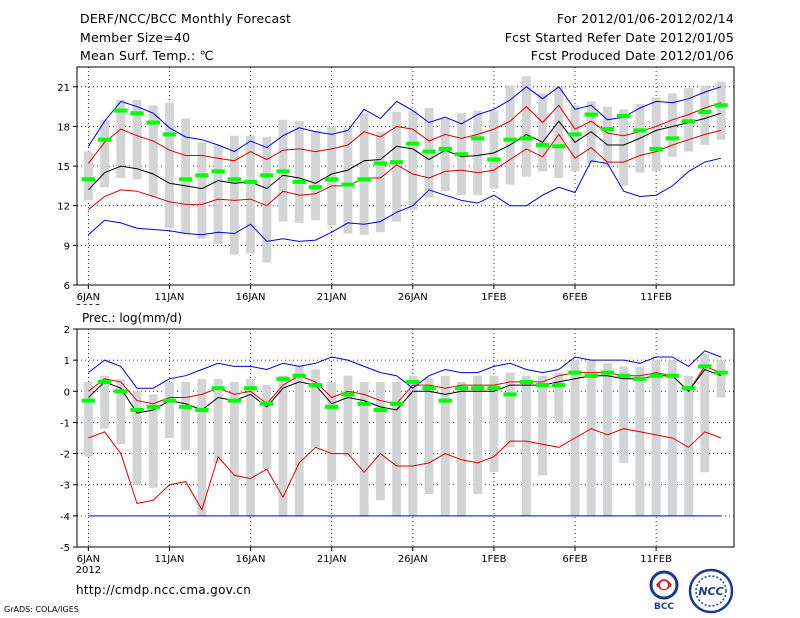 Image resolution: width=800 pixels, height=618 pixels. What do you see at coordinates (664, 591) in the screenshot?
I see `bcc-logo-icon: BCC` at bounding box center [664, 591].